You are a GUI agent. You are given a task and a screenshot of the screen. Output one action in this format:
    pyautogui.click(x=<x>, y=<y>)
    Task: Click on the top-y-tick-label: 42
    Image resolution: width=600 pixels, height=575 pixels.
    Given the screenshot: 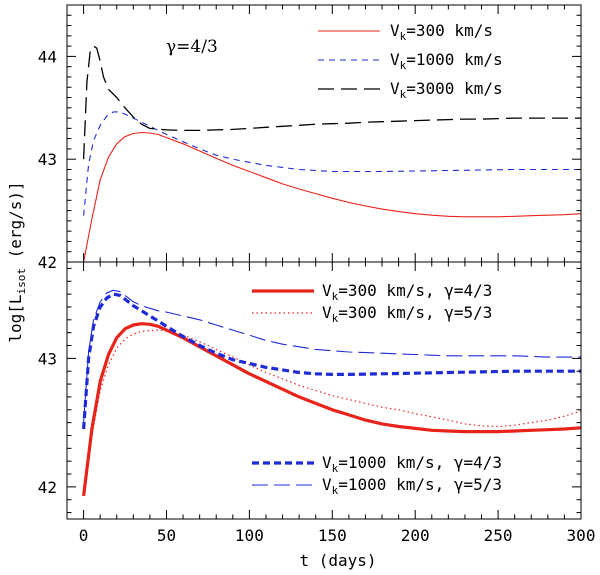 What is the action you would take?
    pyautogui.click(x=47, y=262)
    